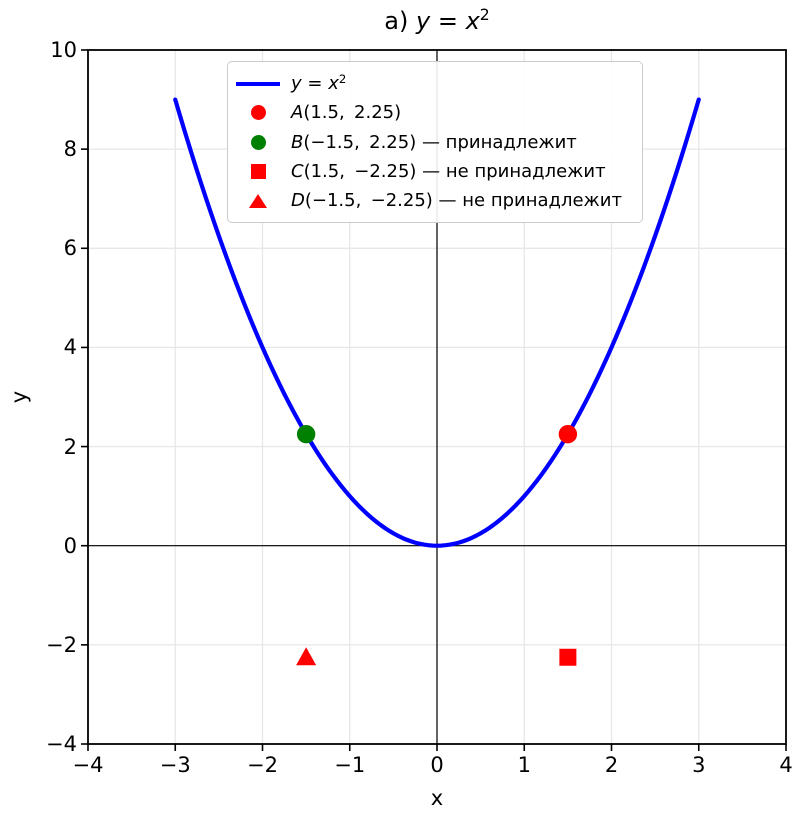  I want to click on y-tick-label: 0, so click(70, 545).